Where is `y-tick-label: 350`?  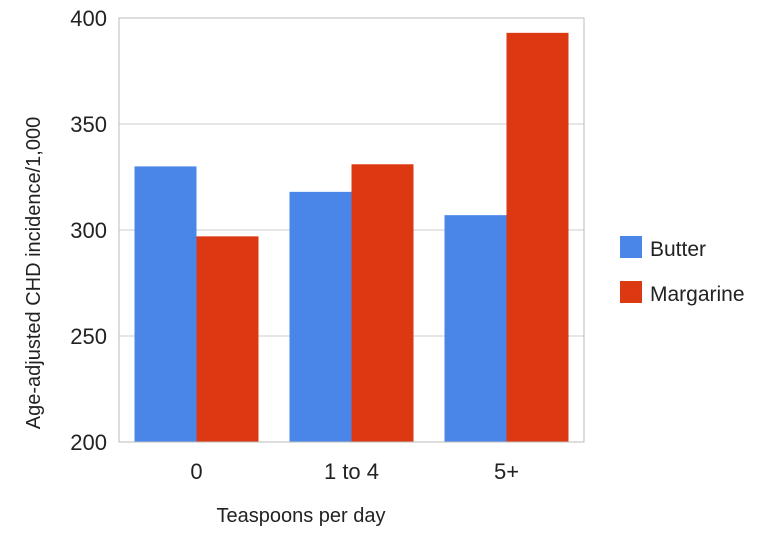 y-tick-label: 350 is located at coordinates (88, 124).